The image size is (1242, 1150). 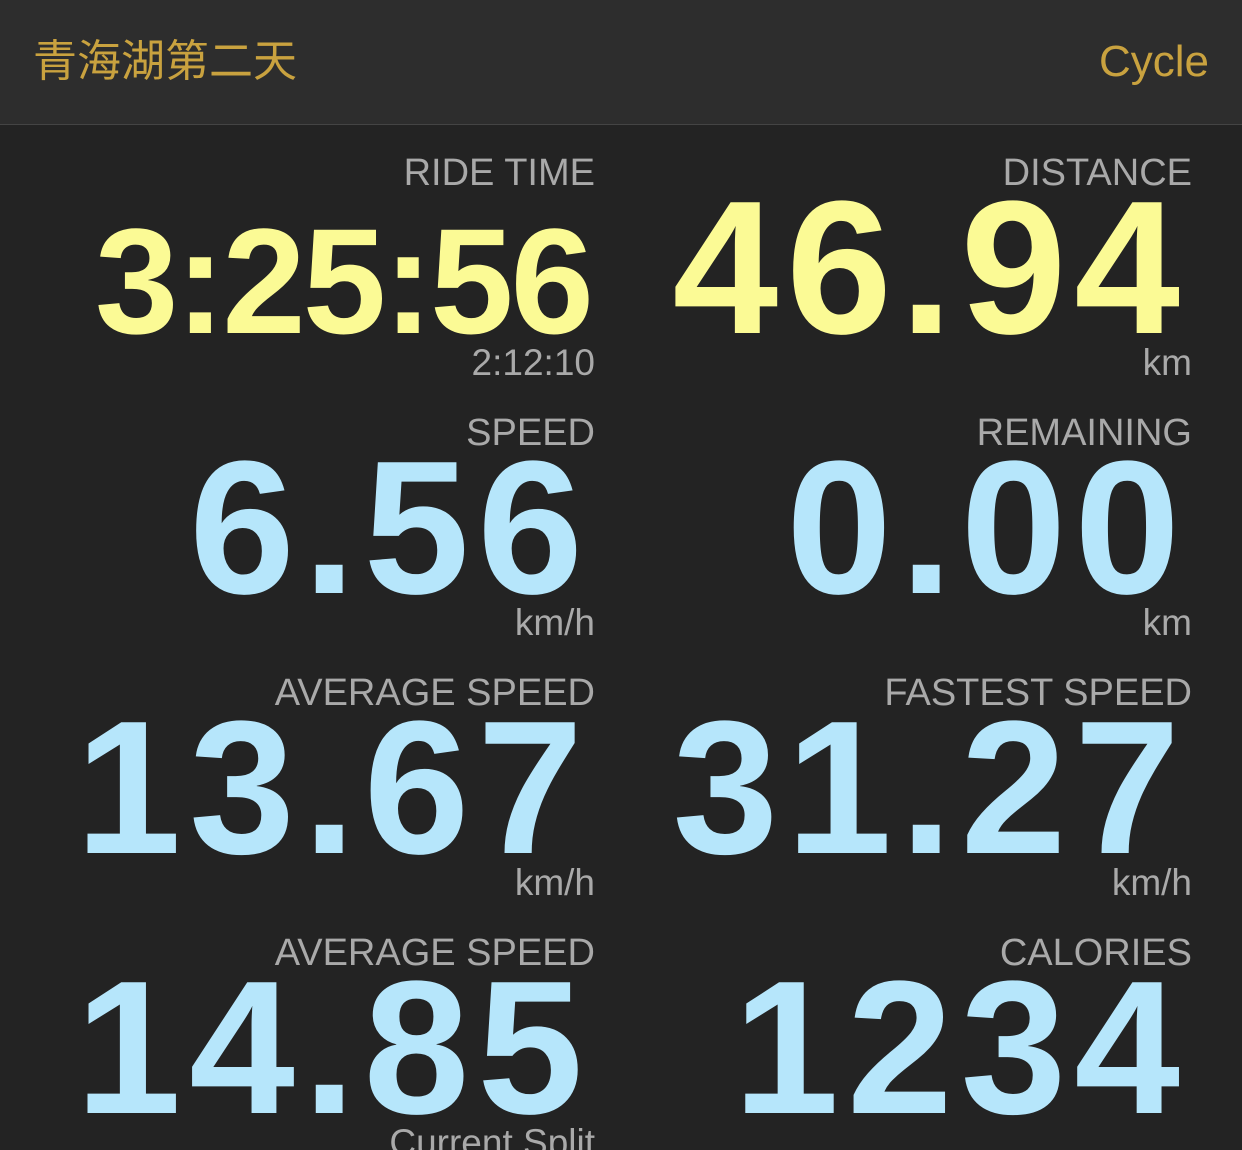 I want to click on nav-action: Cycle, so click(x=1154, y=61).